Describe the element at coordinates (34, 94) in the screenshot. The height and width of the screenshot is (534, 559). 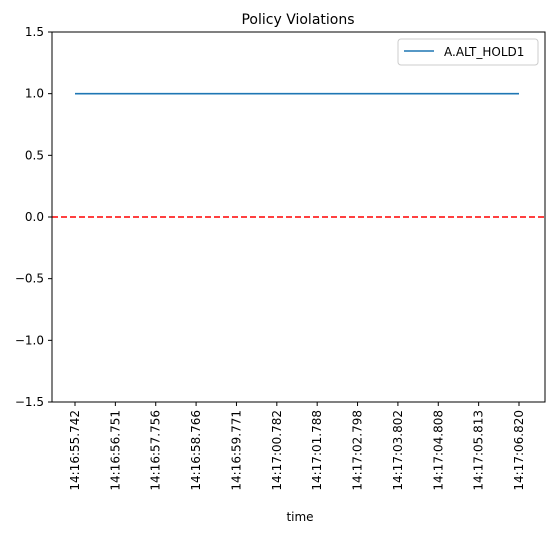
I see `y-tick-label: 1.0` at that location.